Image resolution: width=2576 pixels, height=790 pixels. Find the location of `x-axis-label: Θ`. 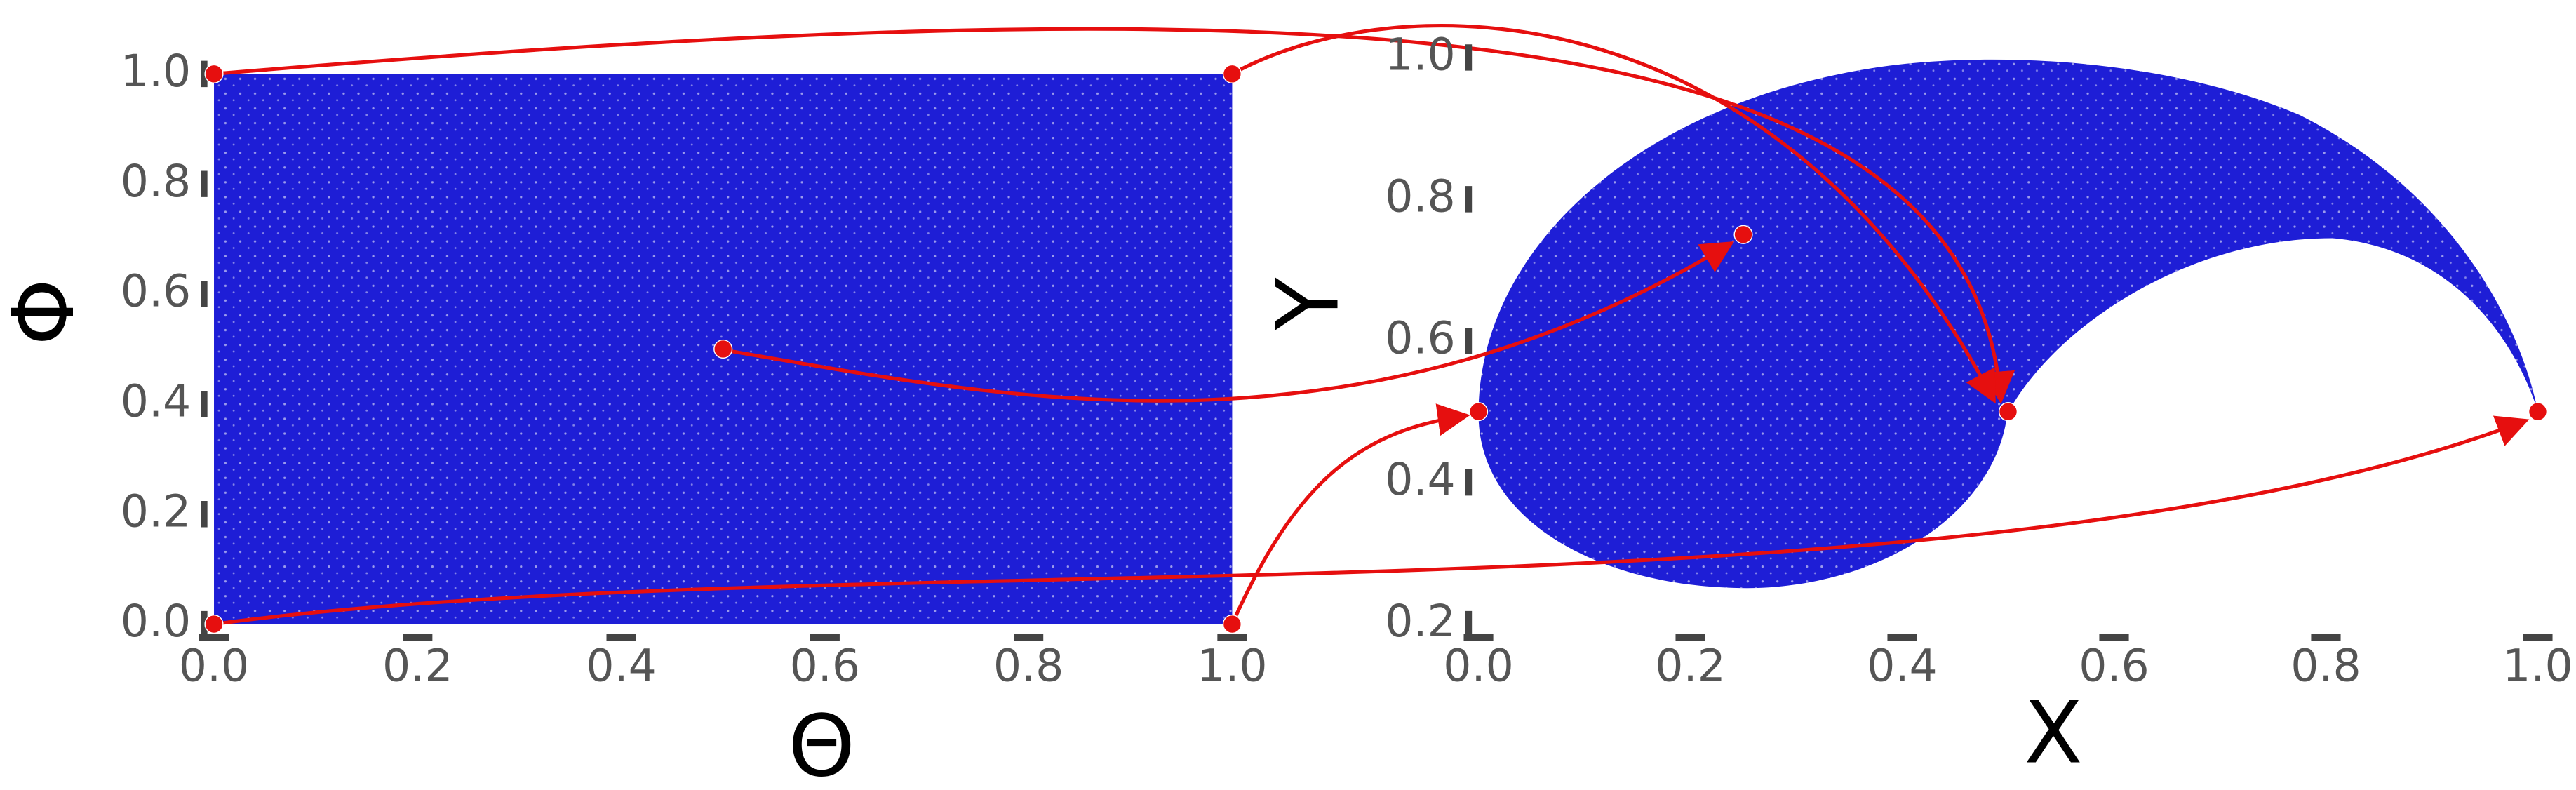

x-axis-label: Θ is located at coordinates (822, 743).